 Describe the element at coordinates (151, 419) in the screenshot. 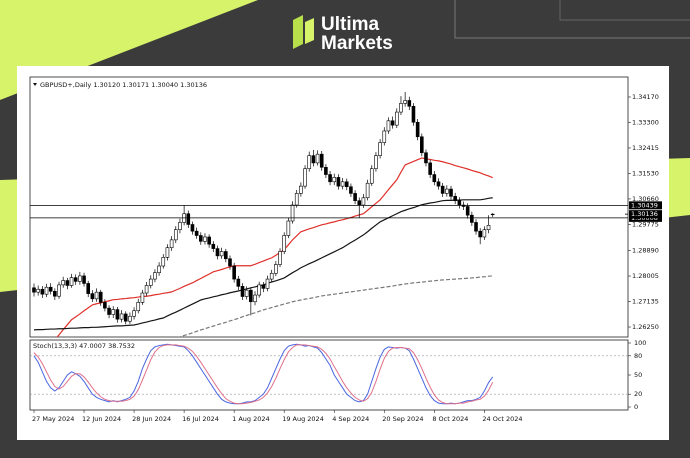

I see `x-tick-label: 28 Jun 2024` at that location.